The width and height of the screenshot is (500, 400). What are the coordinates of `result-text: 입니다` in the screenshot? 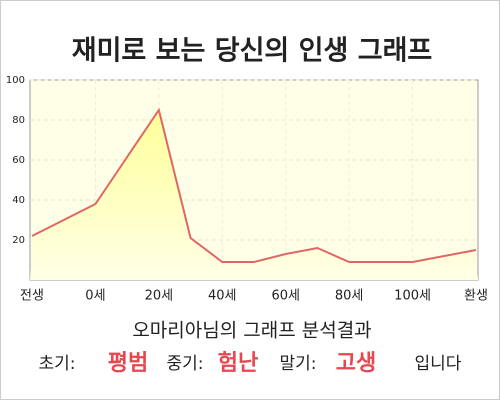 It's located at (438, 364).